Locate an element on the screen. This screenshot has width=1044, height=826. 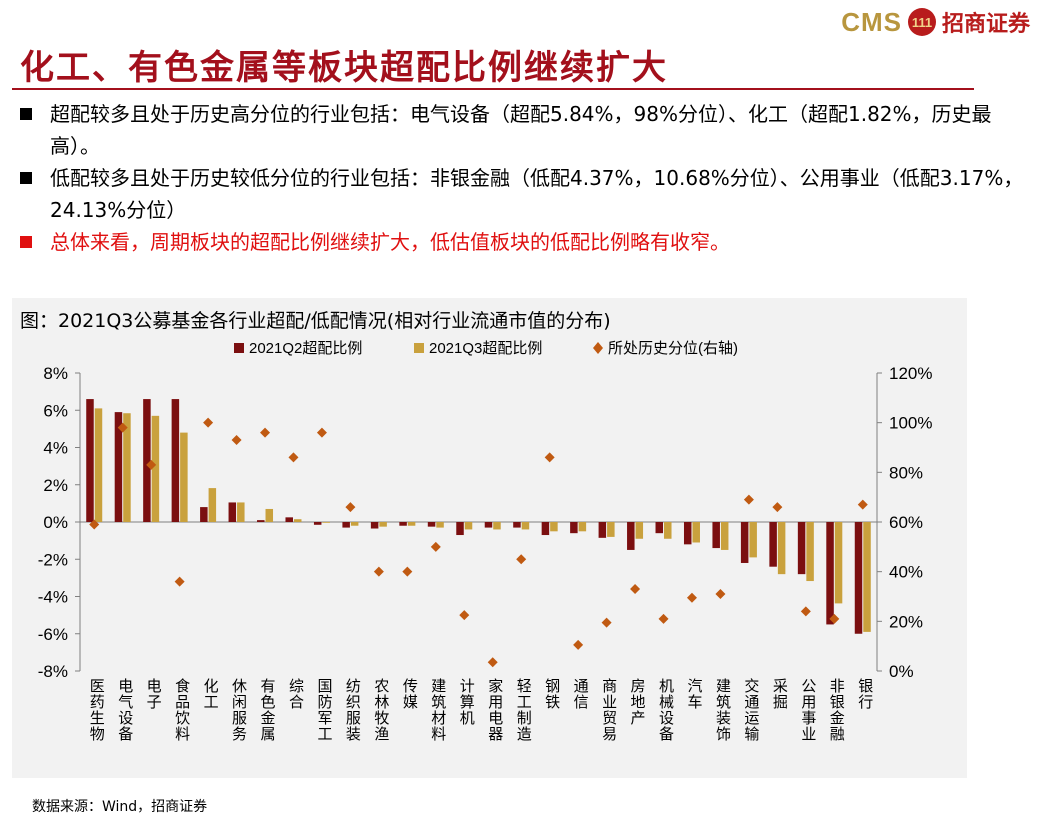
y-left-tick-label: -4% is located at coordinates (53, 597).